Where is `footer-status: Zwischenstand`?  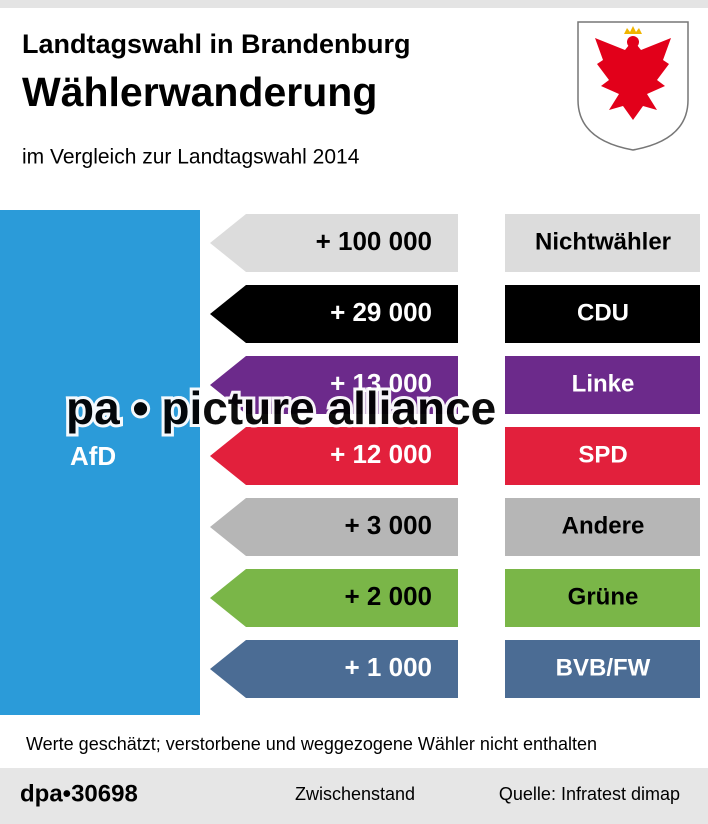
footer-status: Zwischenstand is located at coordinates (355, 794).